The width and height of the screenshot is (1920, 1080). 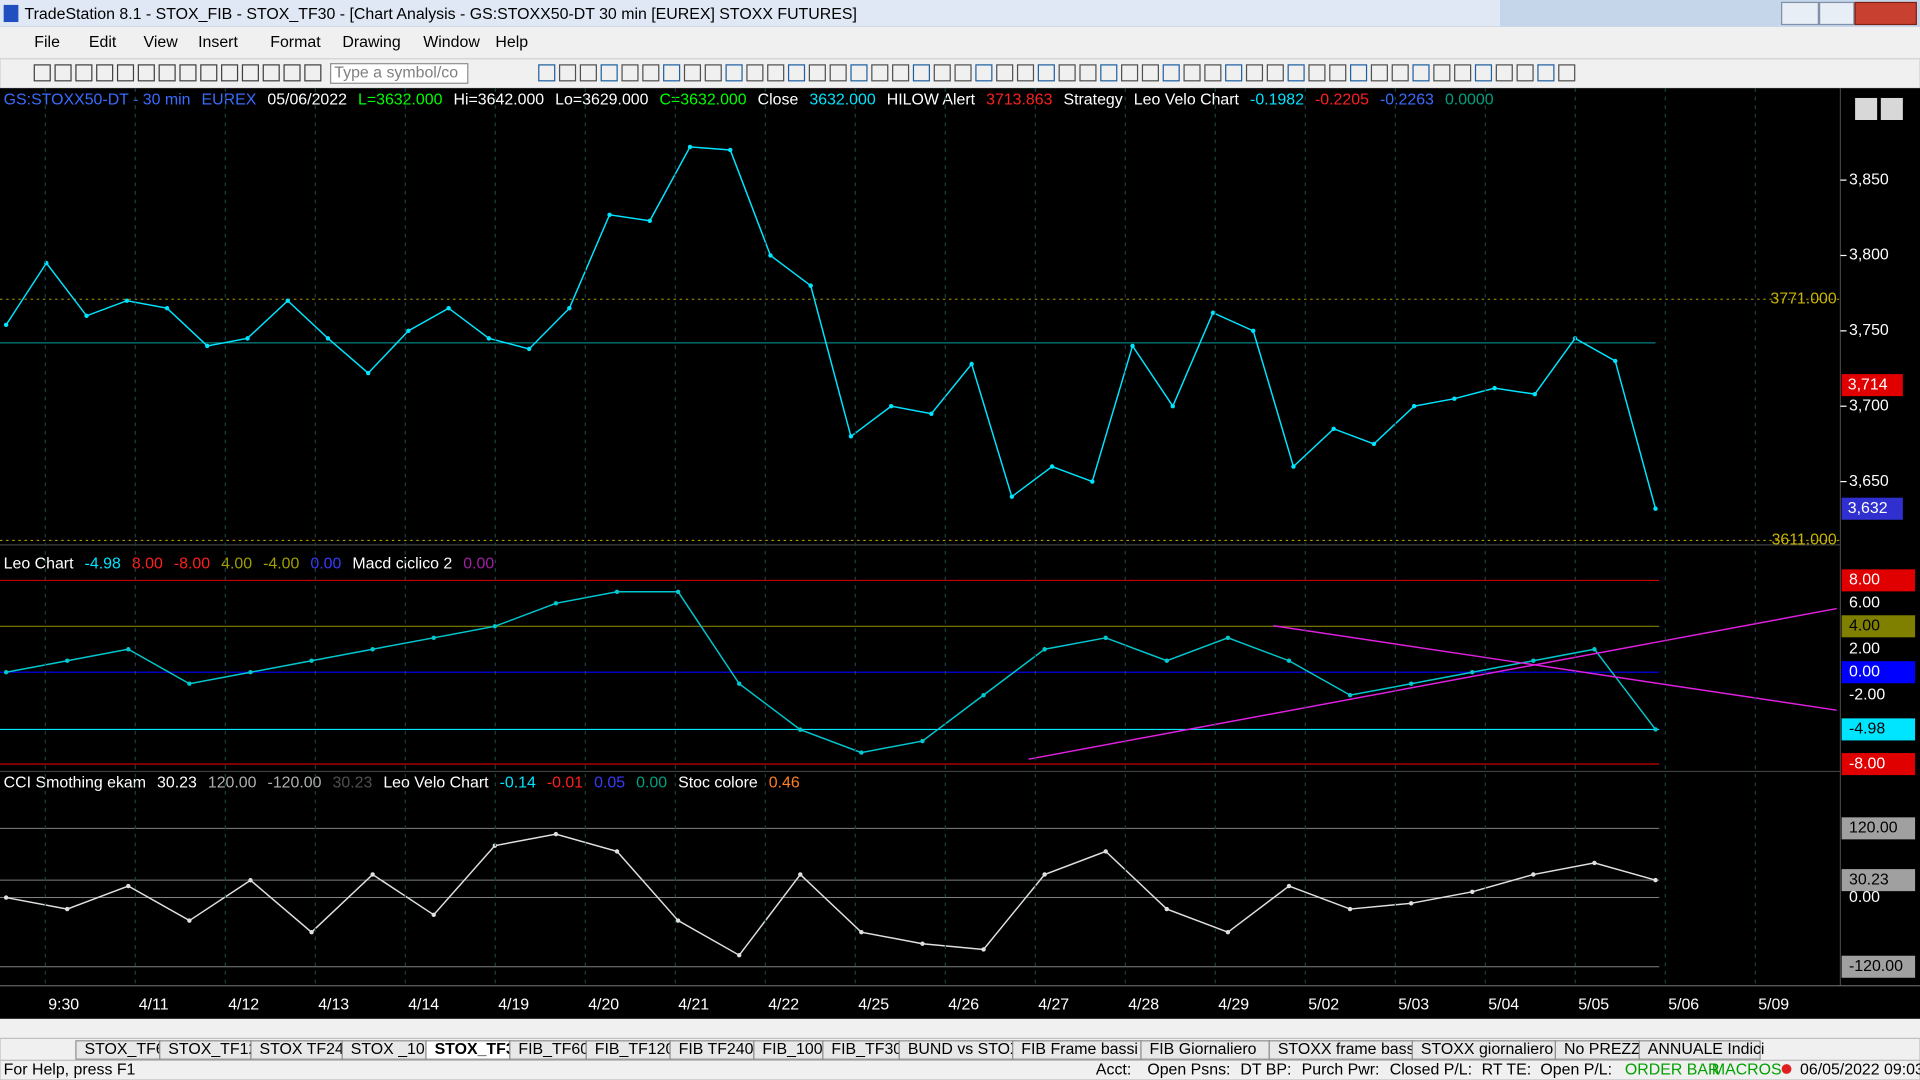 What do you see at coordinates (866, 1049) in the screenshot?
I see `tab-label: FIB_TF30` at bounding box center [866, 1049].